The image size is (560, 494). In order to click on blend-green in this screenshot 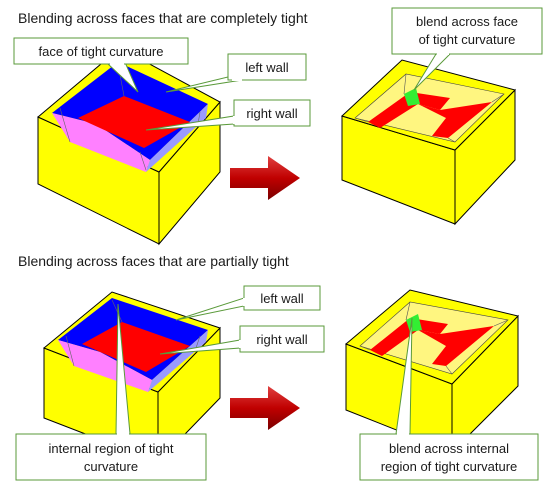, I will do `click(412, 97)`.